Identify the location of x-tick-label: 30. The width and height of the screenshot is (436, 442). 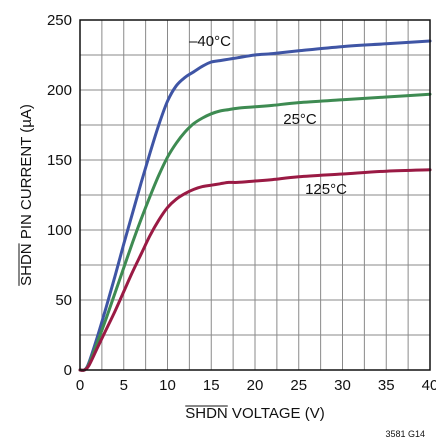
(342, 385).